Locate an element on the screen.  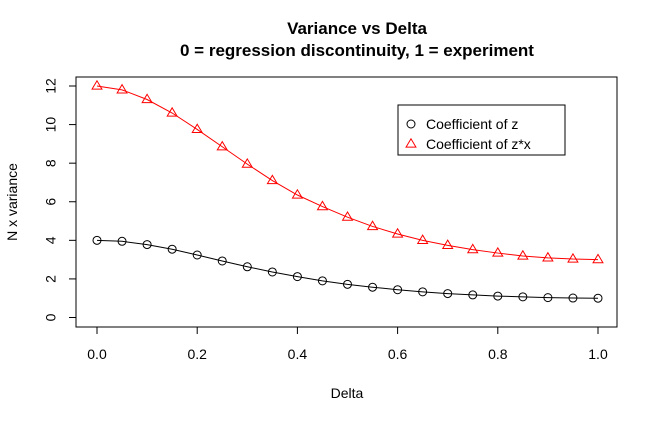
legend-box is located at coordinates (481, 130).